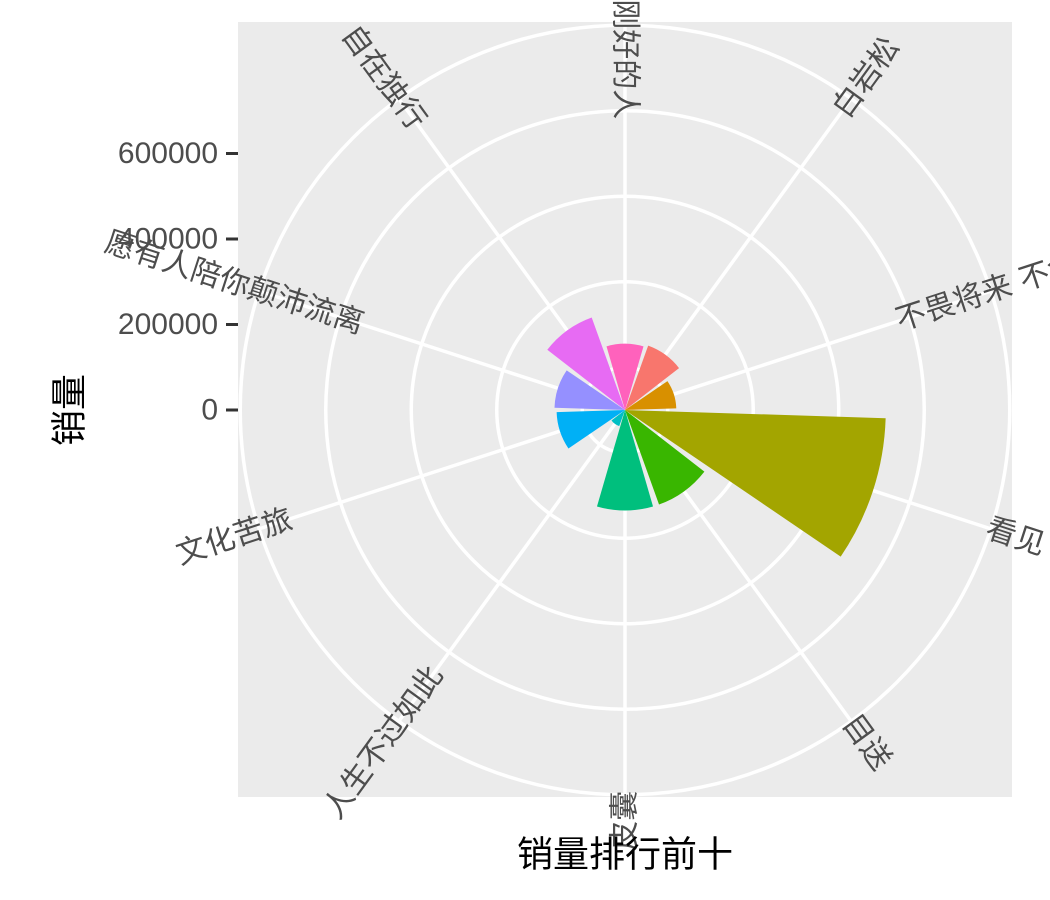 Image resolution: width=1050 pixels, height=900 pixels. What do you see at coordinates (590, 429) in the screenshot?
I see `bar-文化苦旅` at bounding box center [590, 429].